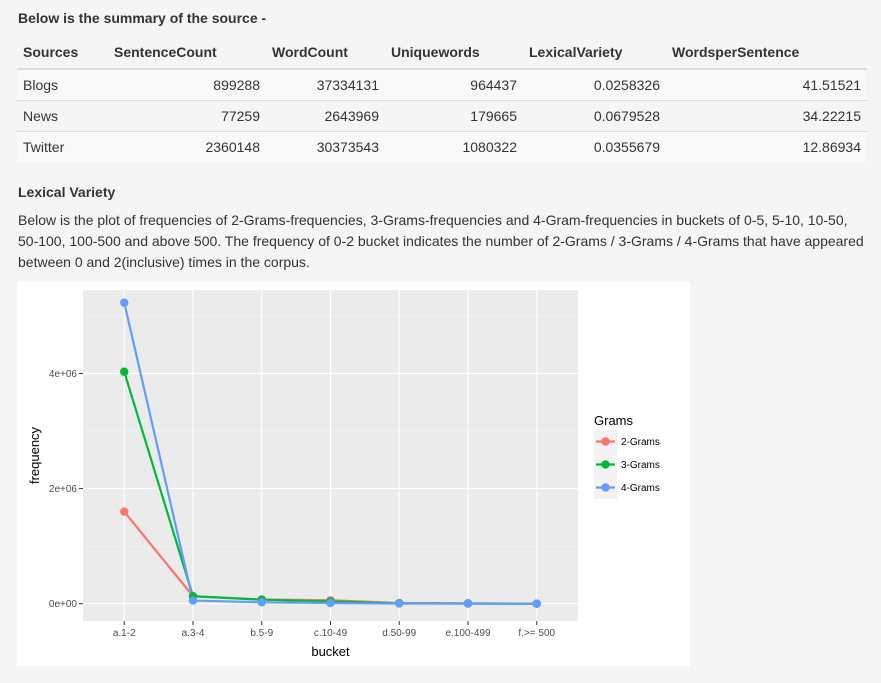 Image resolution: width=881 pixels, height=683 pixels. I want to click on table-cell: 0.0355679, so click(594, 146).